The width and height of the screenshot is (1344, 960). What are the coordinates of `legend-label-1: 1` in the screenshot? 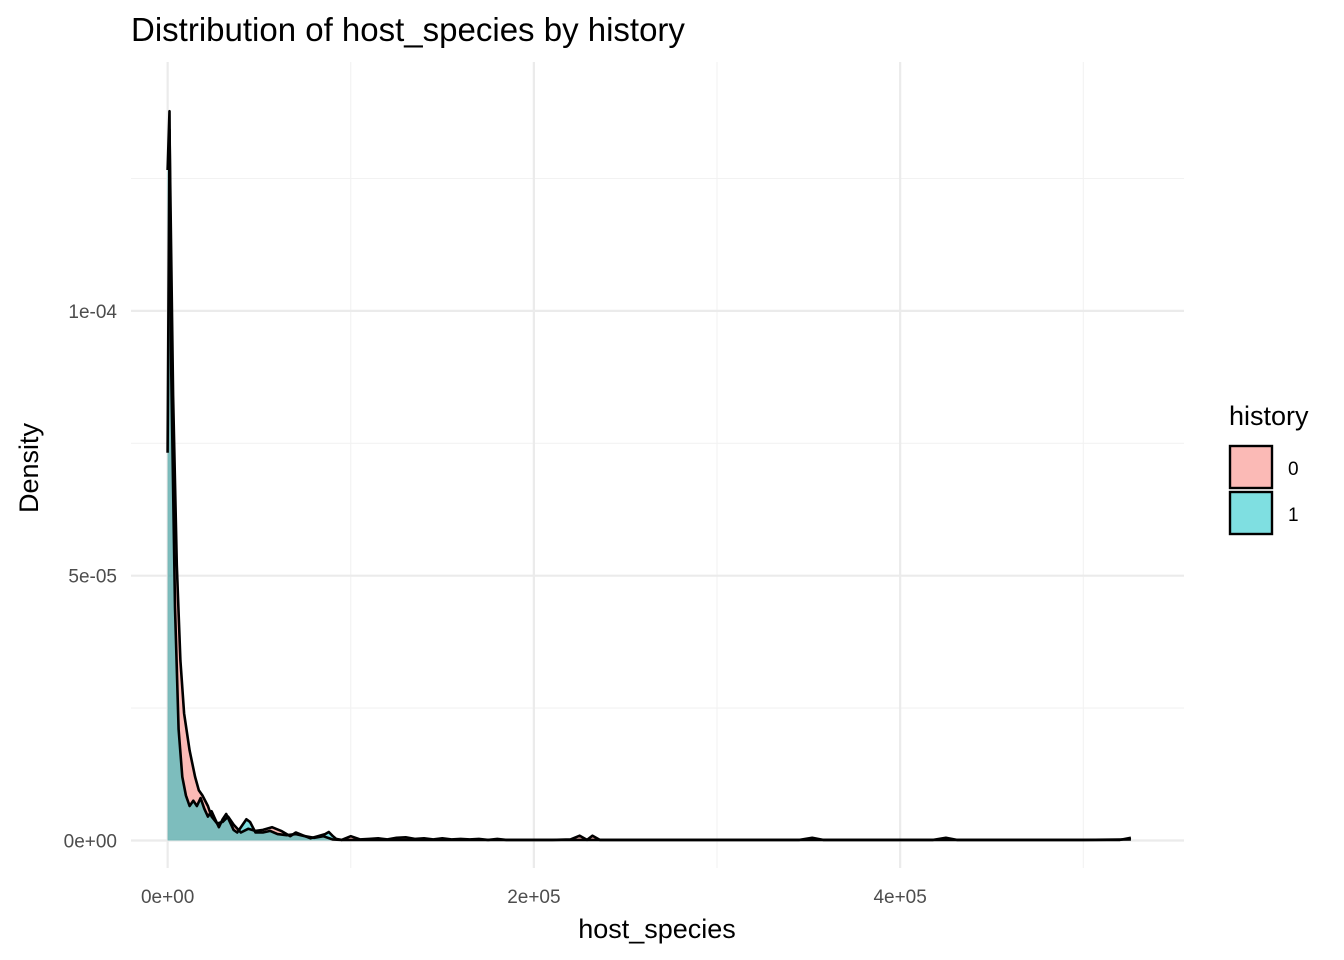 It's located at (1293, 515).